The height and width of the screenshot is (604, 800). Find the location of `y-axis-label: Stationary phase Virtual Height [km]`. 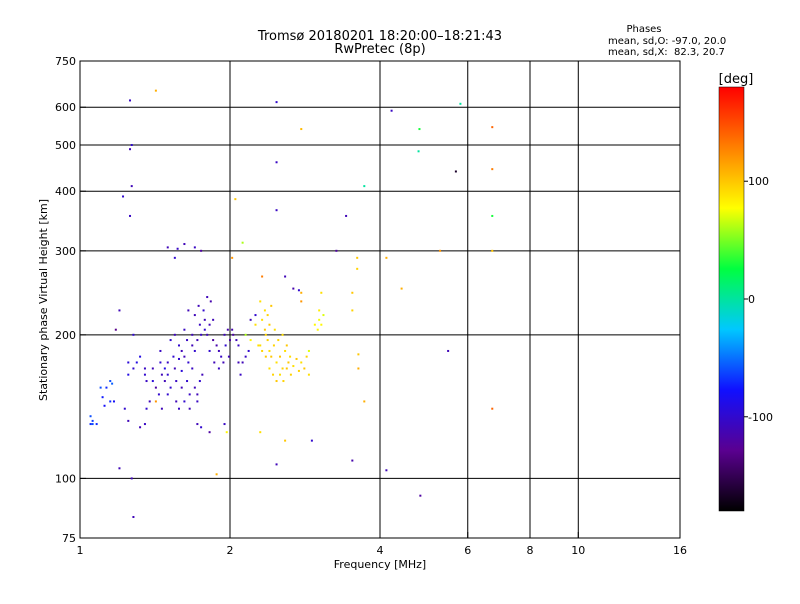

y-axis-label: Stationary phase Virtual Height [km] is located at coordinates (43, 300).